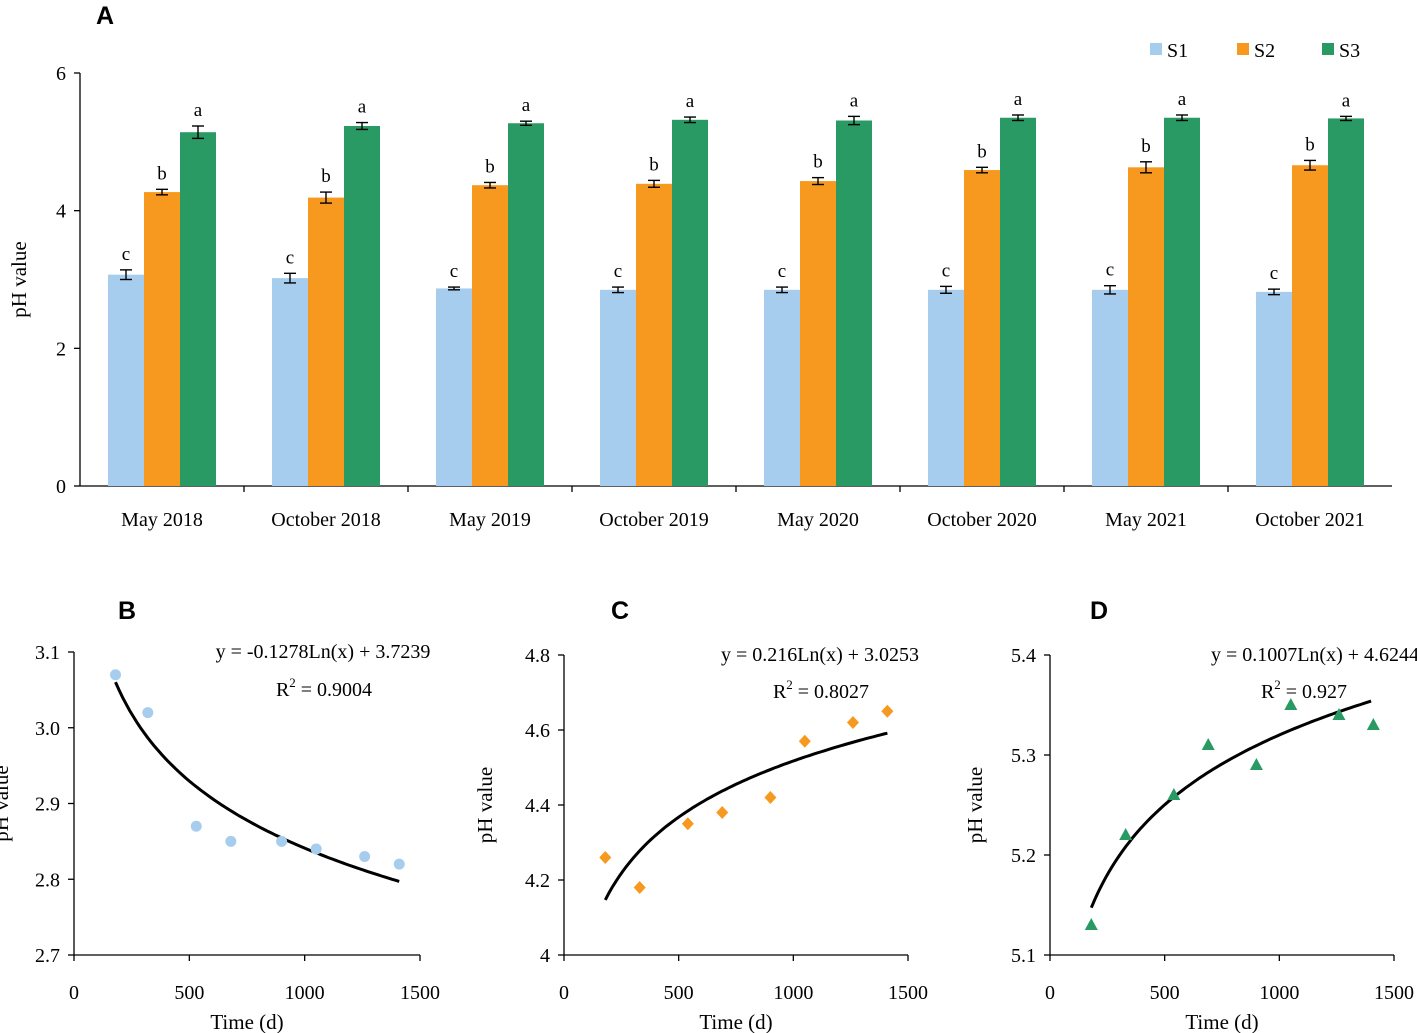 This screenshot has height=1033, width=1417. I want to click on r-squared-superscript: 2, so click(292, 682).